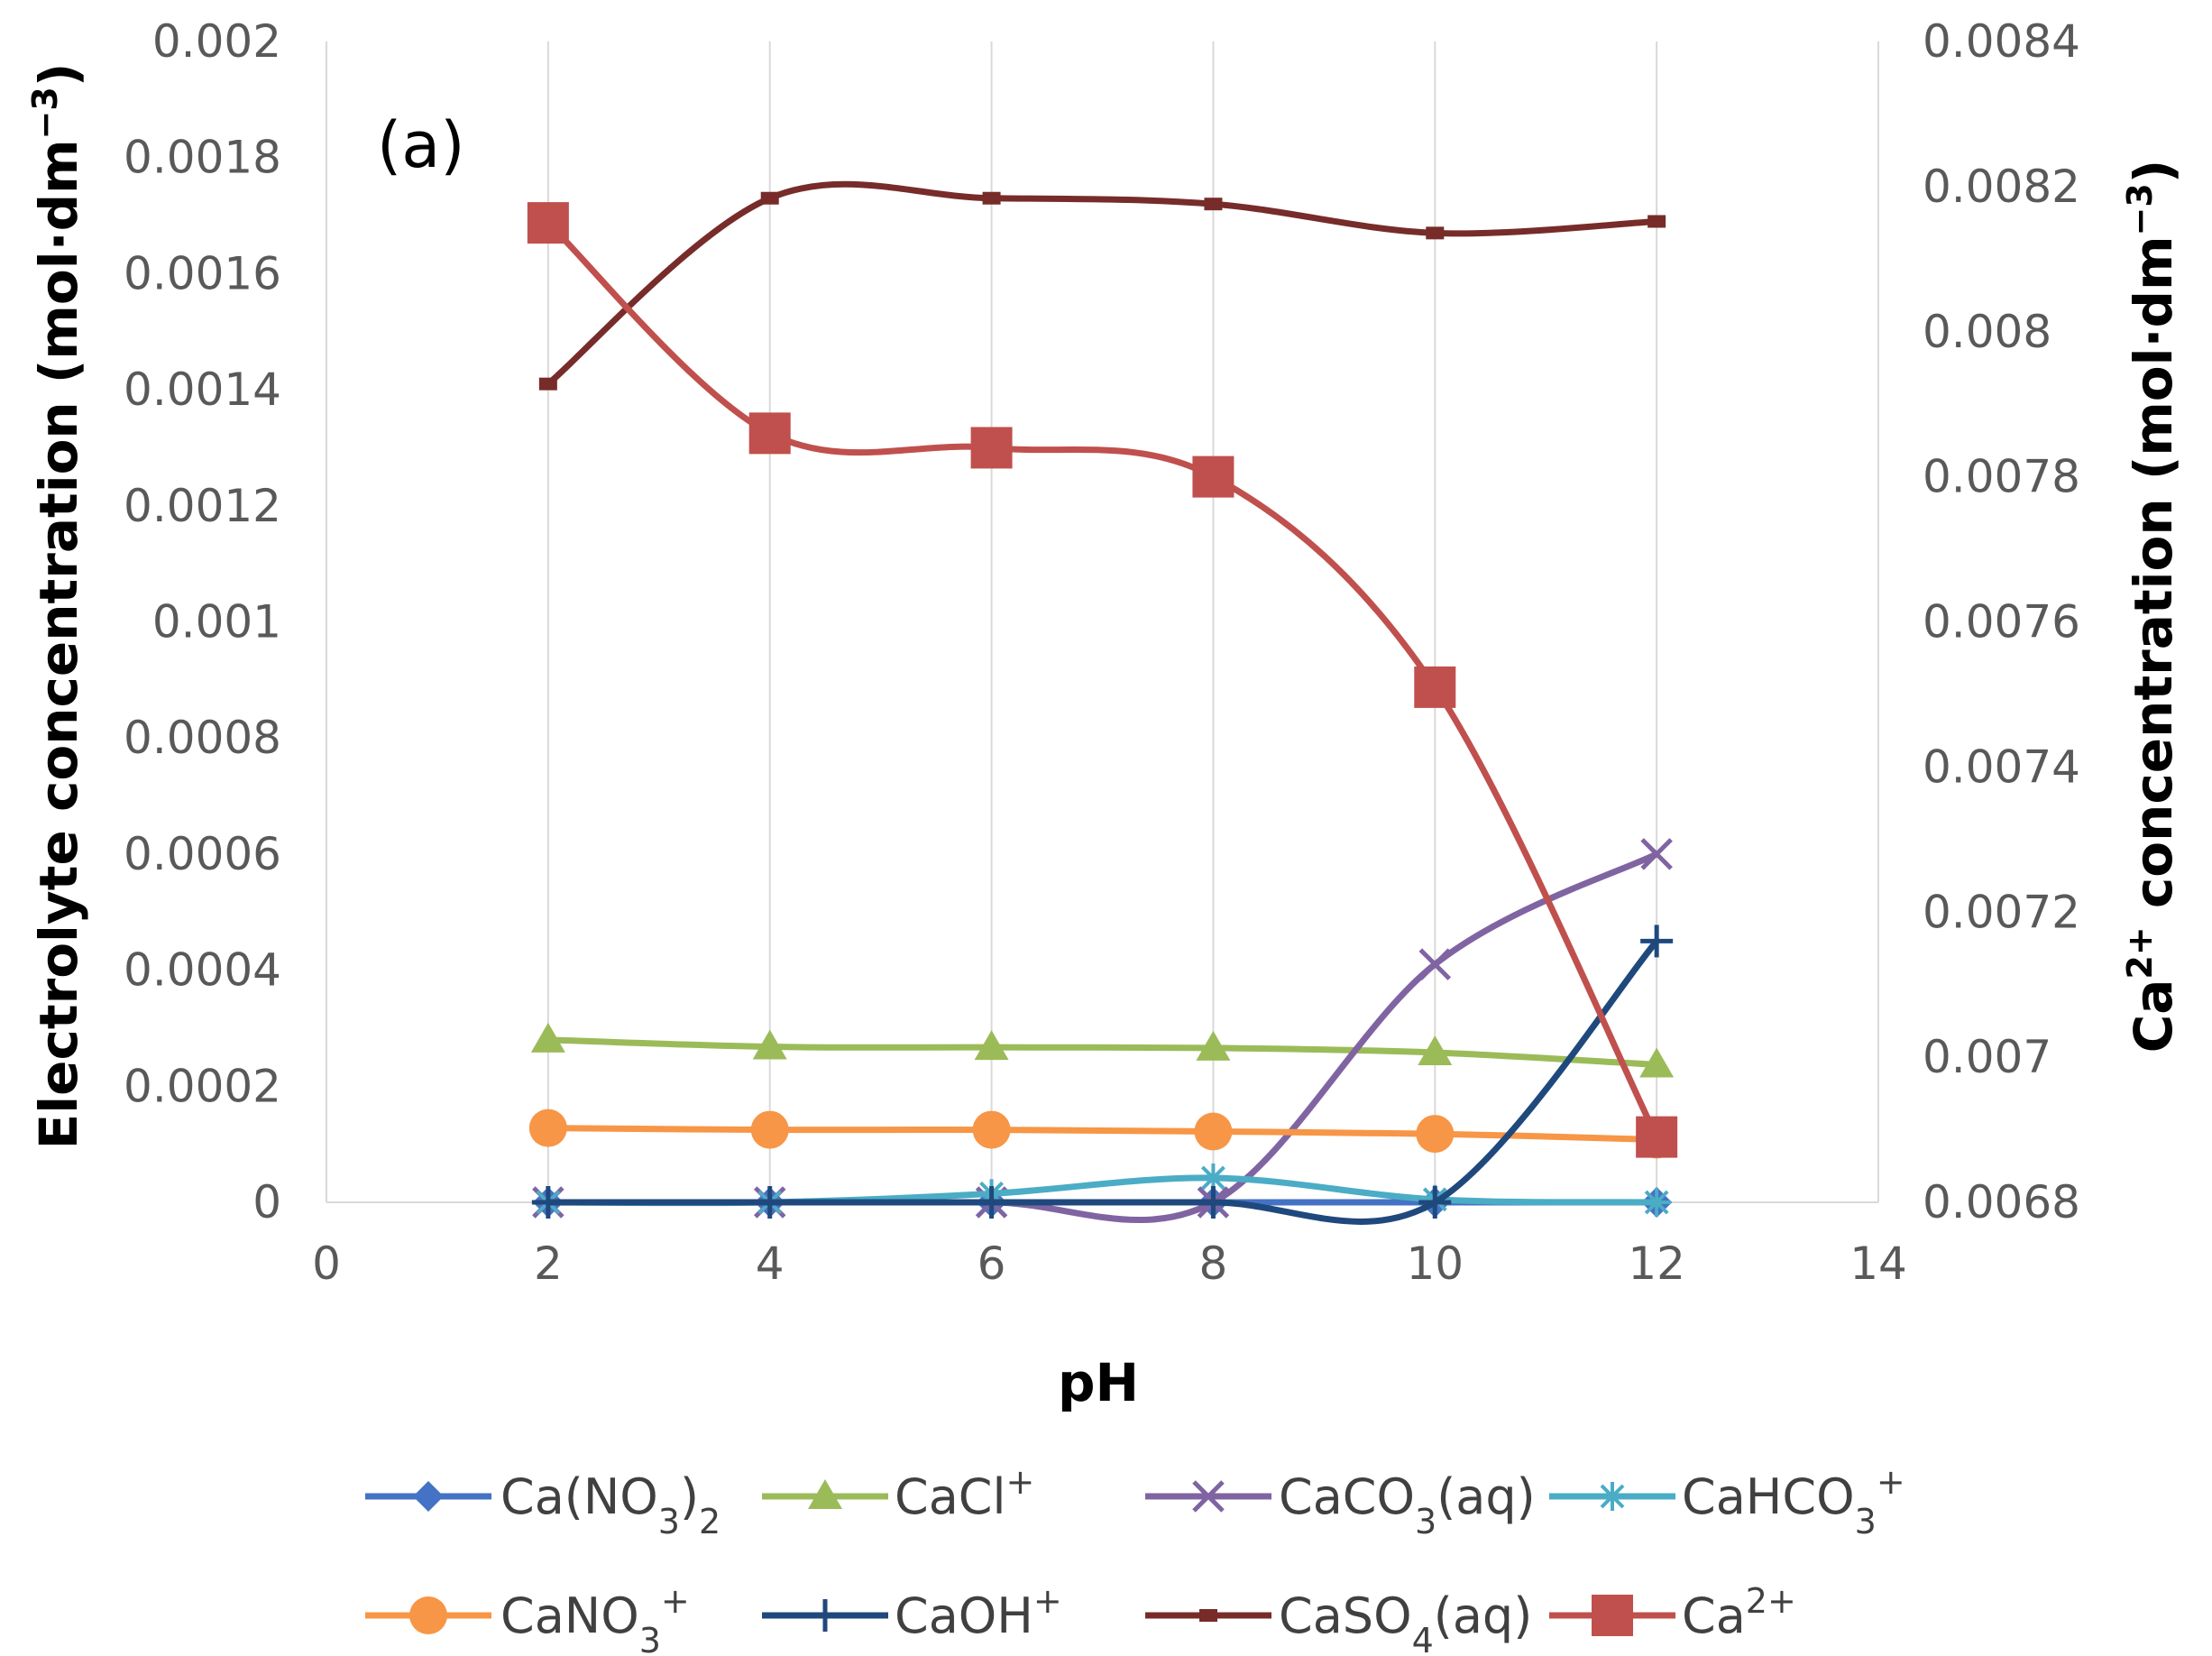 The height and width of the screenshot is (1656, 2212). I want to click on series-cano3, so click(1102, 1134).